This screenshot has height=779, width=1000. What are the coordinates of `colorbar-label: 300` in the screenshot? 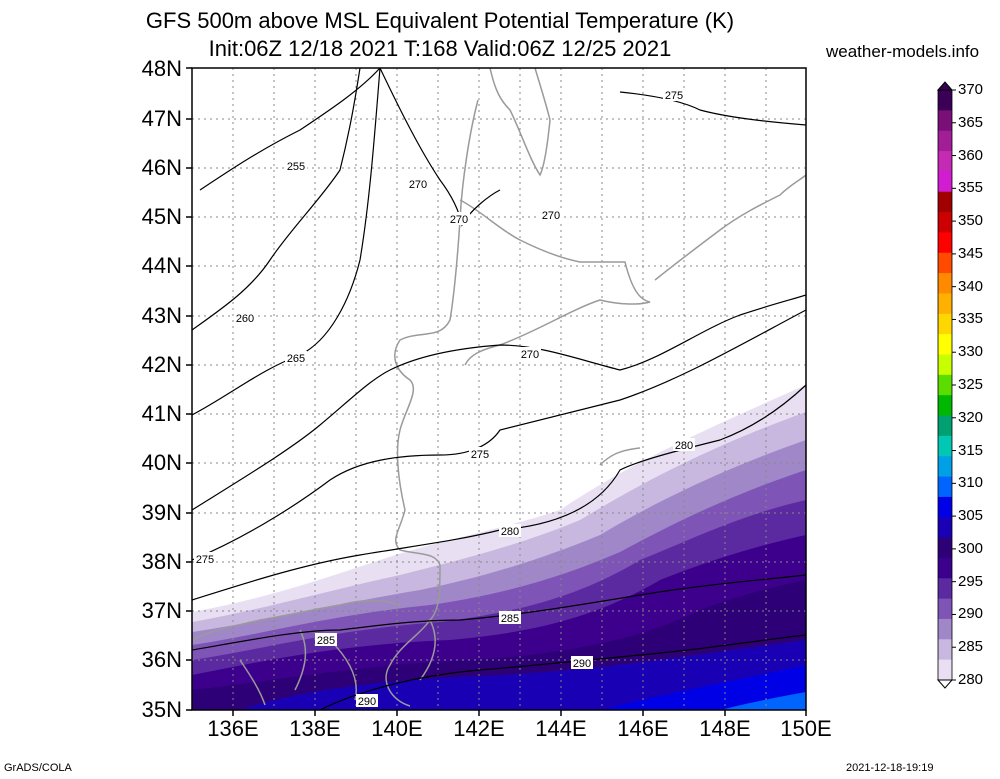 It's located at (971, 548).